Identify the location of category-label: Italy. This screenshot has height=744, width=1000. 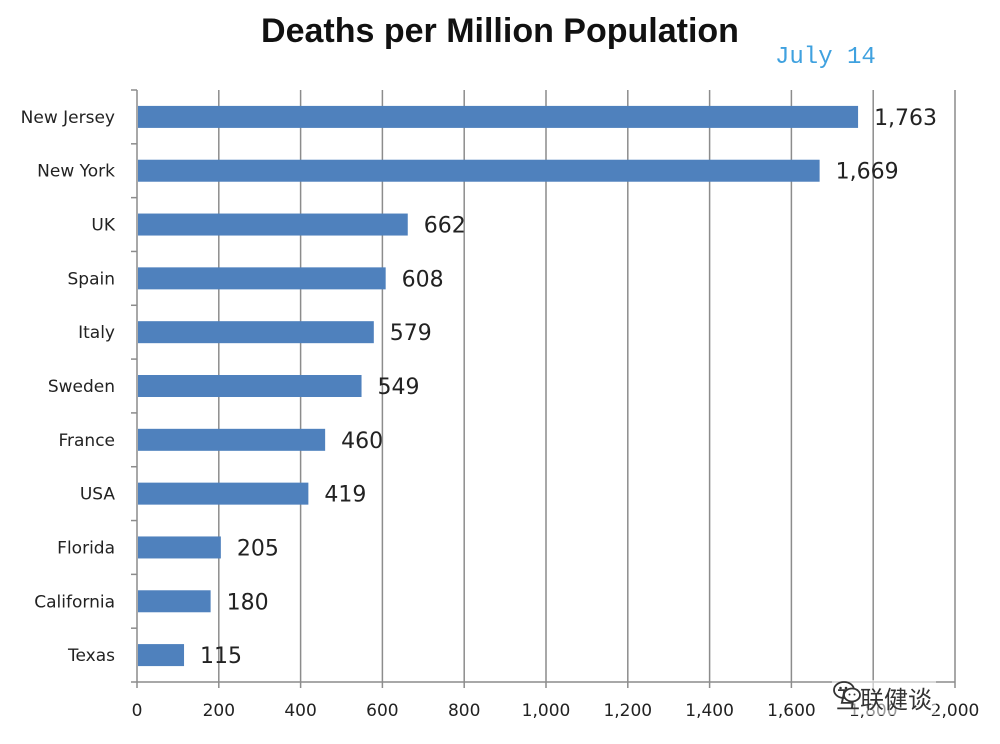
(96, 333).